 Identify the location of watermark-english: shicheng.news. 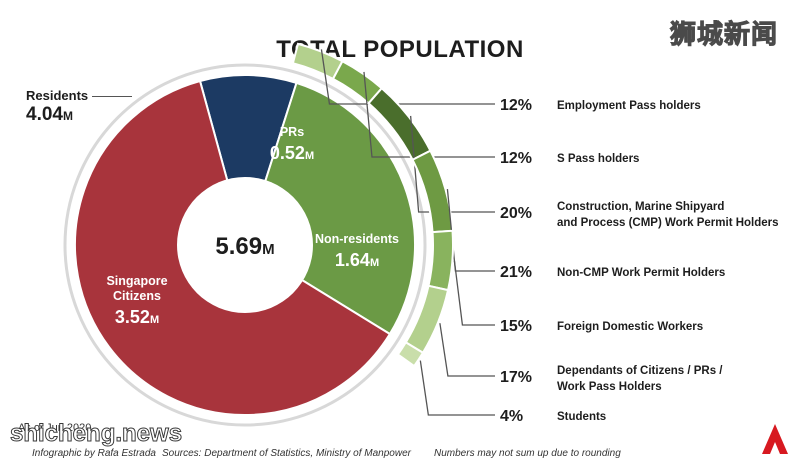
(96, 434).